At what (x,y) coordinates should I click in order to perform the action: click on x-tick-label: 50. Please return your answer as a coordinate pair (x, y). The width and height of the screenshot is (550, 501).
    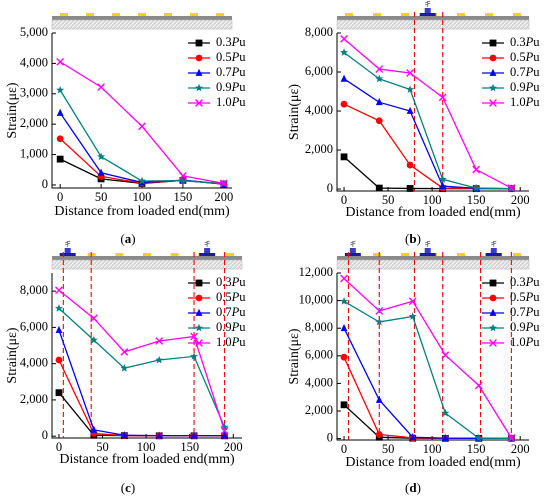
    Looking at the image, I should click on (388, 449).